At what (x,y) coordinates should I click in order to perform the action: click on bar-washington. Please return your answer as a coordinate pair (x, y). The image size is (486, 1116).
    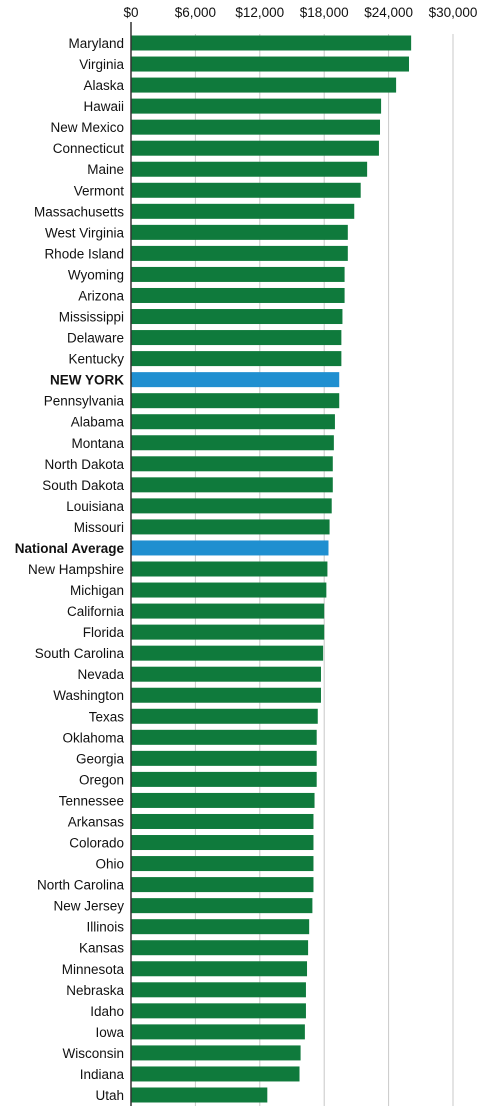
    Looking at the image, I should click on (226, 695).